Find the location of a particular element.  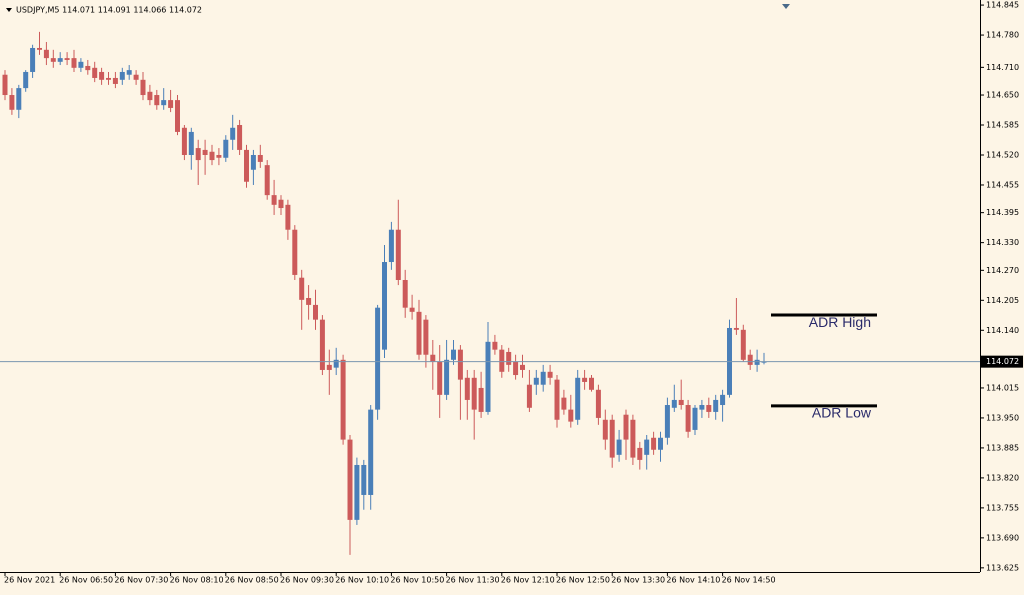

y-tick-label: 114.455 is located at coordinates (1002, 184).